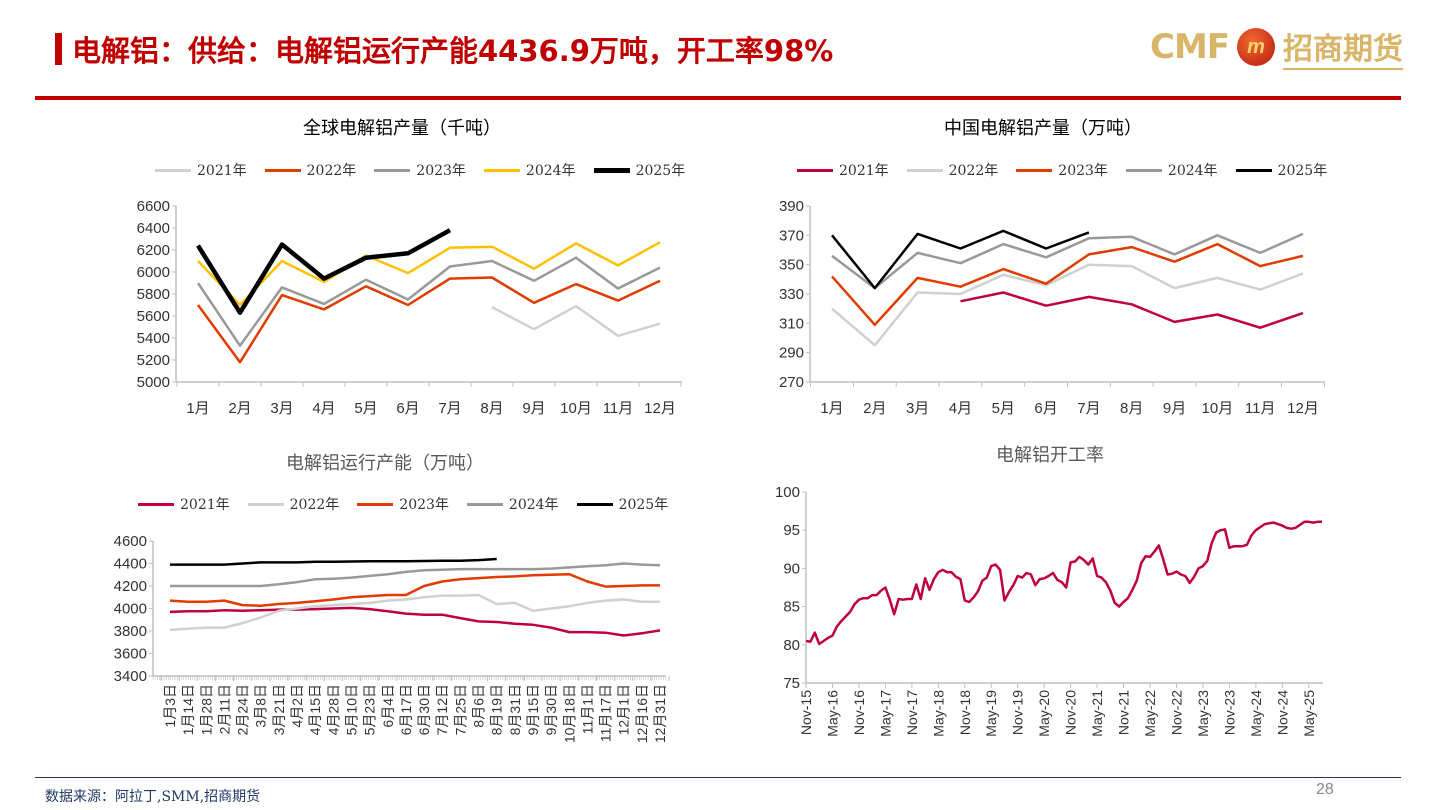 The height and width of the screenshot is (810, 1440). Describe the element at coordinates (806, 712) in the screenshot. I see `x-tick-label: Nov-15` at that location.